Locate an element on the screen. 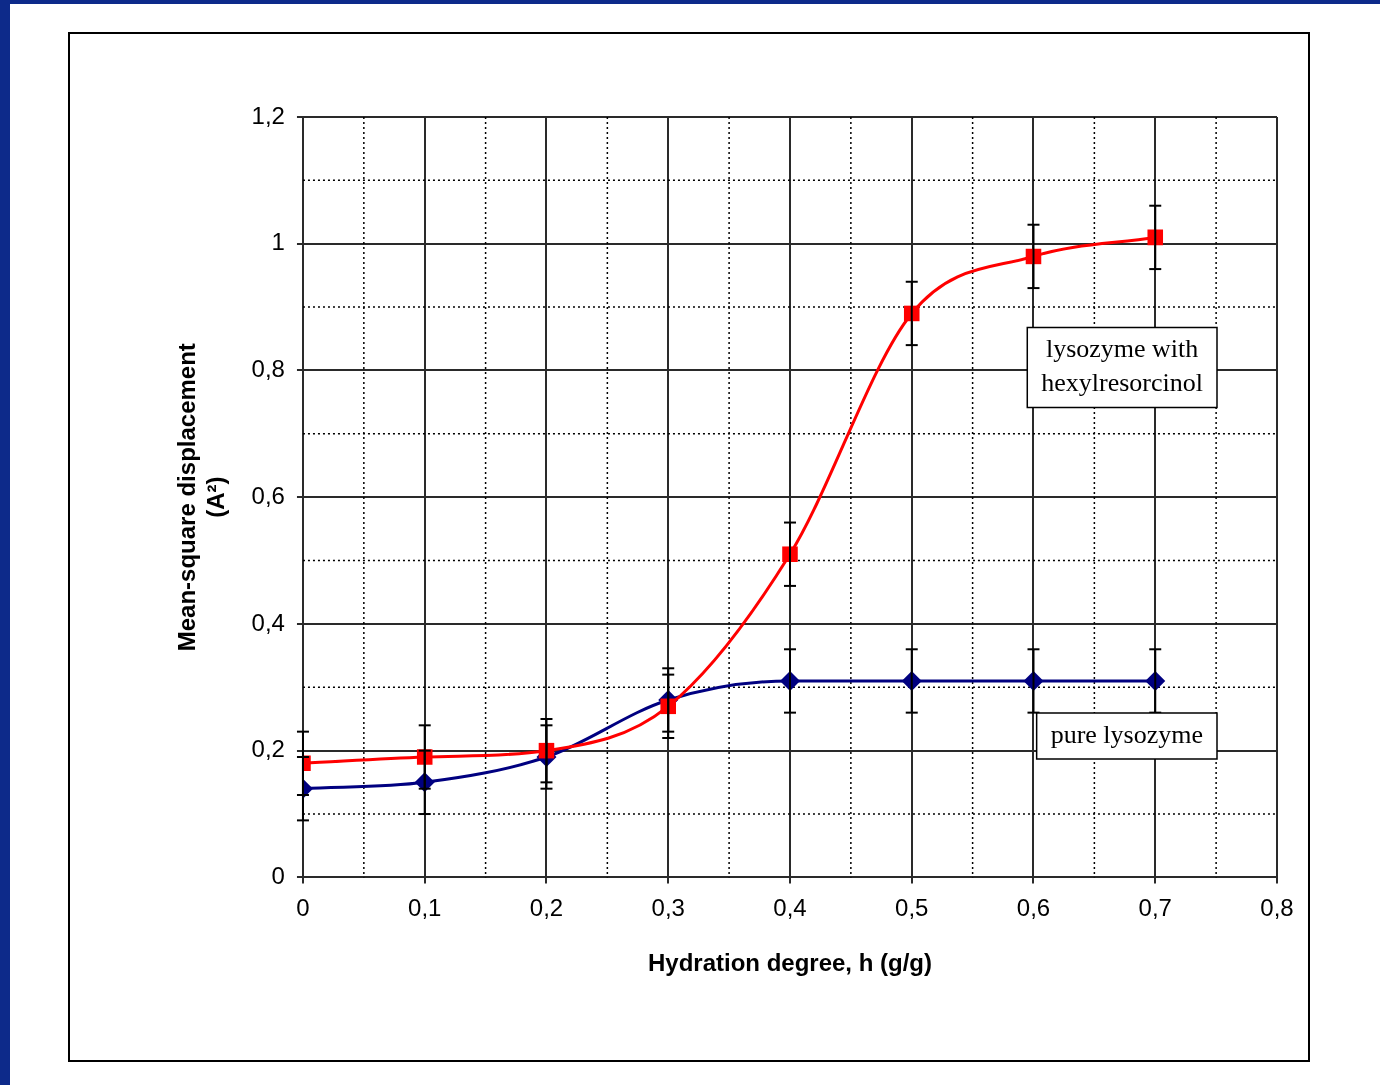 Image resolution: width=1380 pixels, height=1085 pixels. y-tick-label: 0,2 is located at coordinates (268, 749).